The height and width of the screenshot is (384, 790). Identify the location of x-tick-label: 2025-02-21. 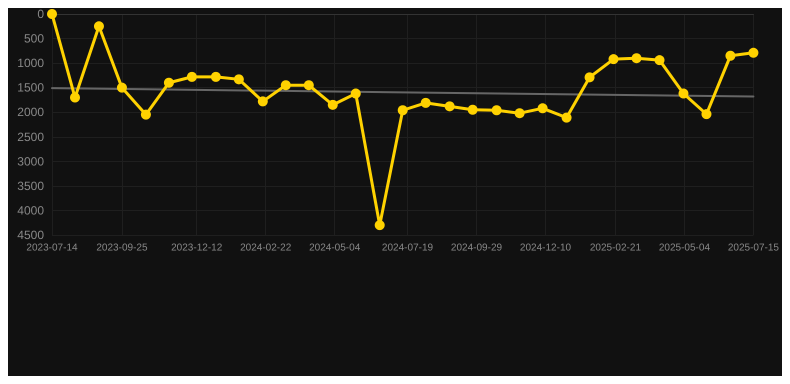
(616, 248).